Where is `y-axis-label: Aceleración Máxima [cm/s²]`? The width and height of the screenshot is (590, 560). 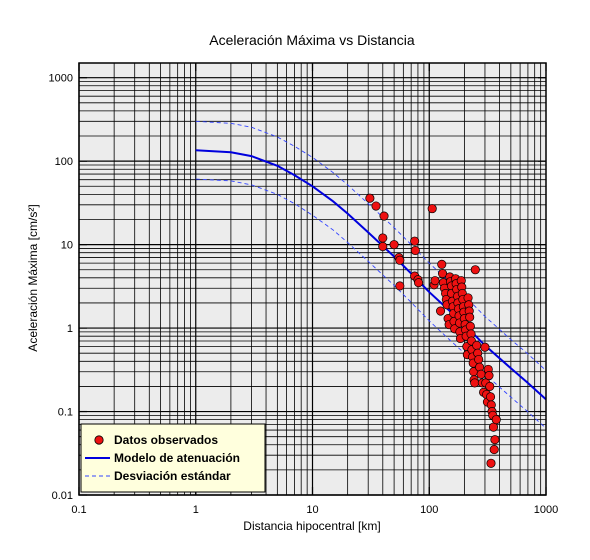 y-axis-label: Aceleración Máxima [cm/s²] is located at coordinates (33, 277).